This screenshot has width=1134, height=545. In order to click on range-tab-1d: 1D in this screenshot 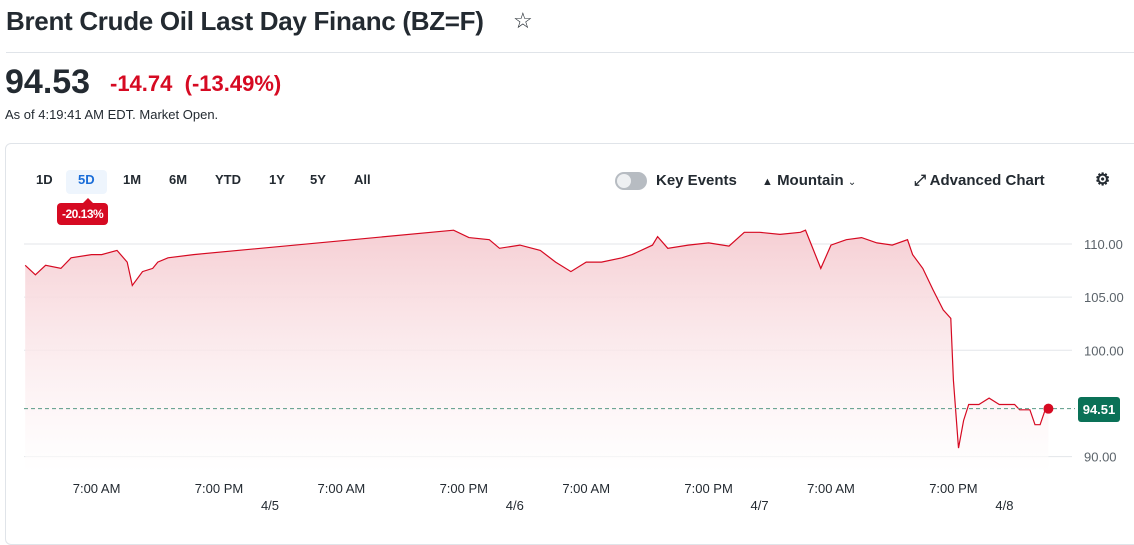, I will do `click(44, 179)`.